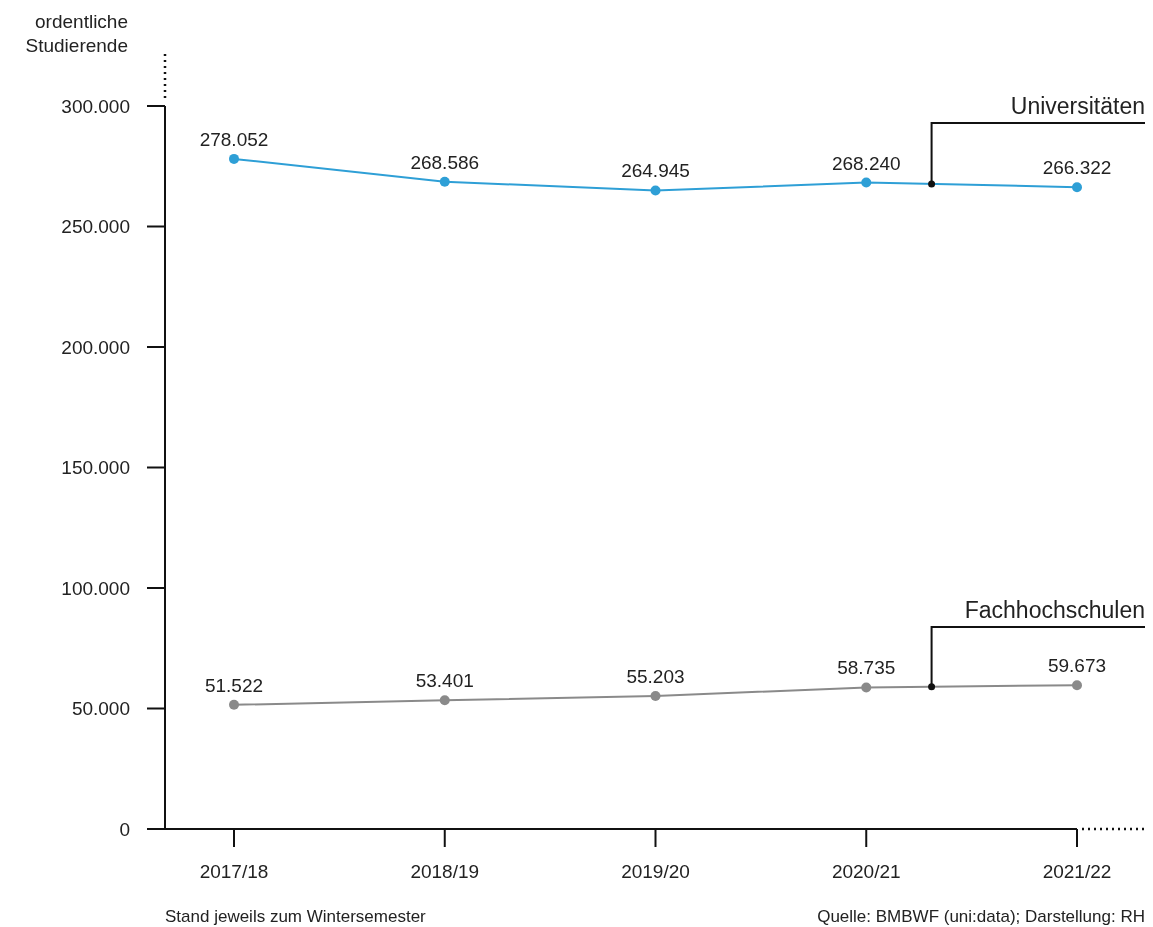 Image resolution: width=1153 pixels, height=927 pixels. Describe the element at coordinates (124, 829) in the screenshot. I see `y-tick-label: 0` at that location.